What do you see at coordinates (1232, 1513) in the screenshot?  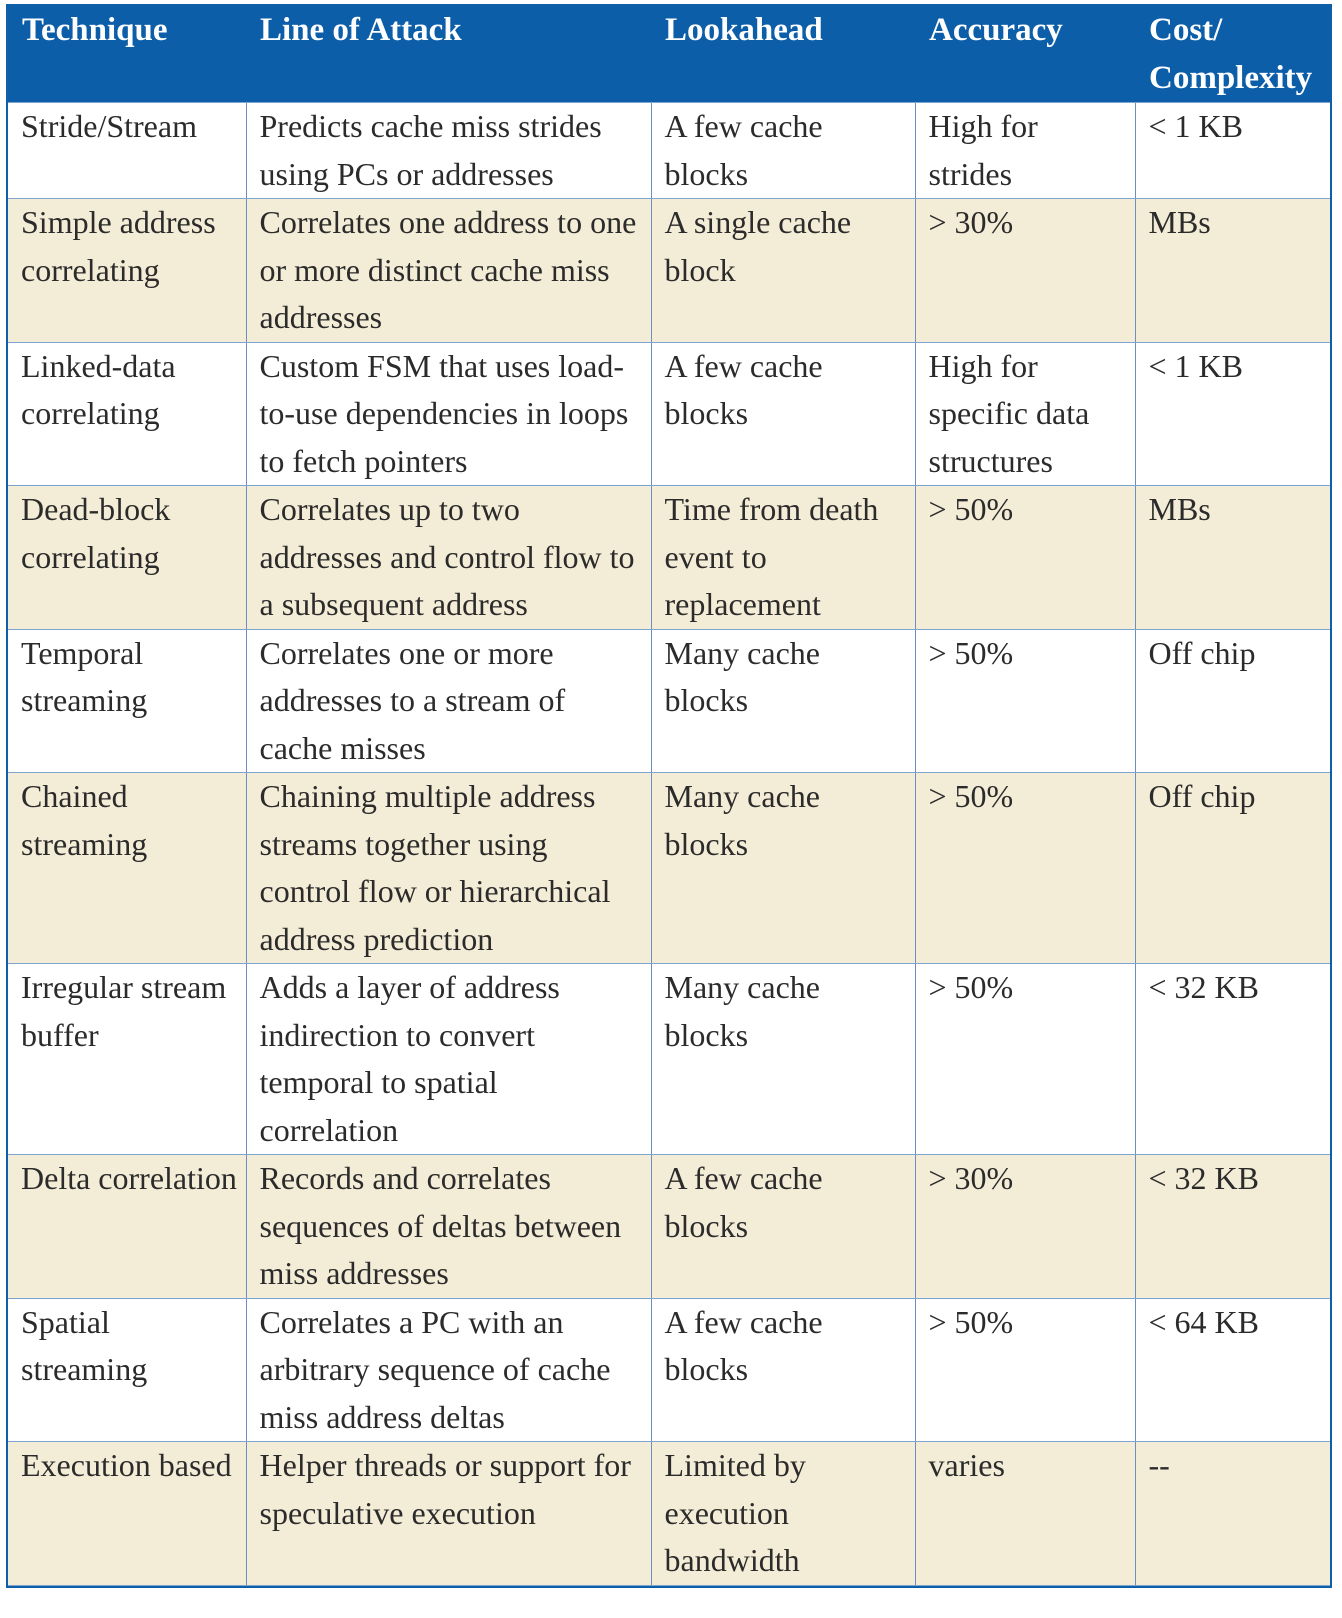 I see `cell-cost-complexity: --` at bounding box center [1232, 1513].